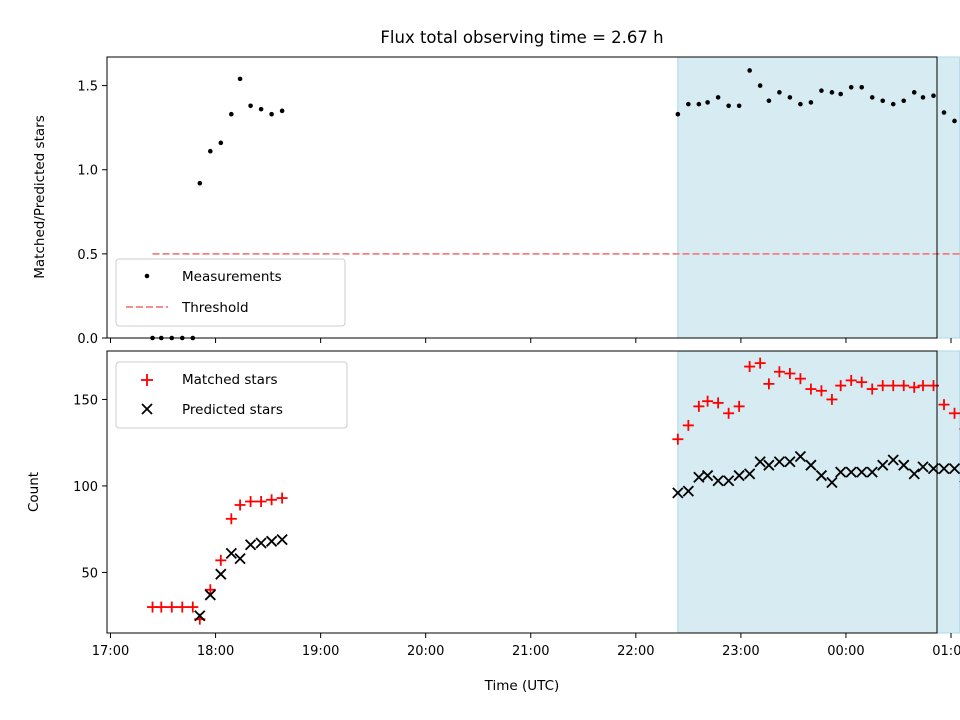 This screenshot has width=960, height=720. What do you see at coordinates (740, 651) in the screenshot?
I see `xtick-label: 23:00` at bounding box center [740, 651].